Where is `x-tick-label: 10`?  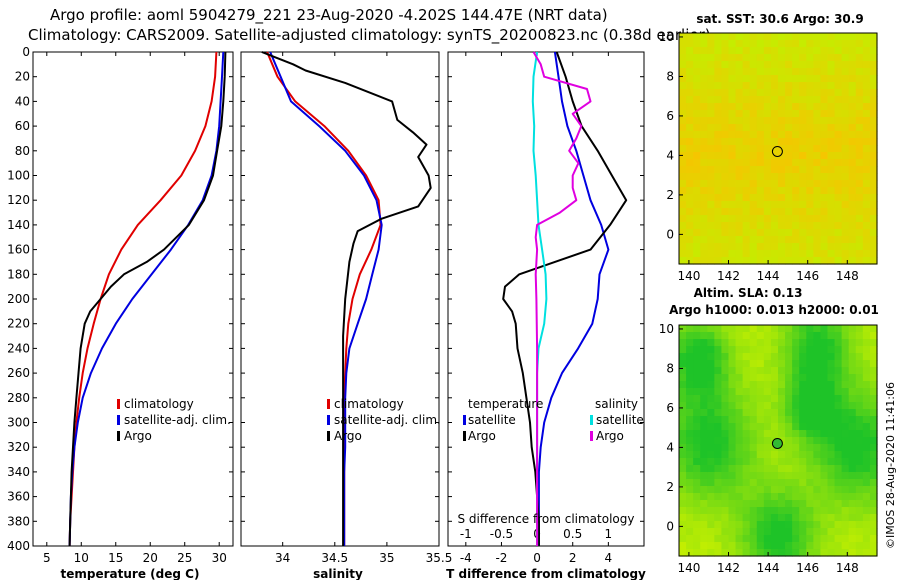 x-tick-label: 10 is located at coordinates (81, 558).